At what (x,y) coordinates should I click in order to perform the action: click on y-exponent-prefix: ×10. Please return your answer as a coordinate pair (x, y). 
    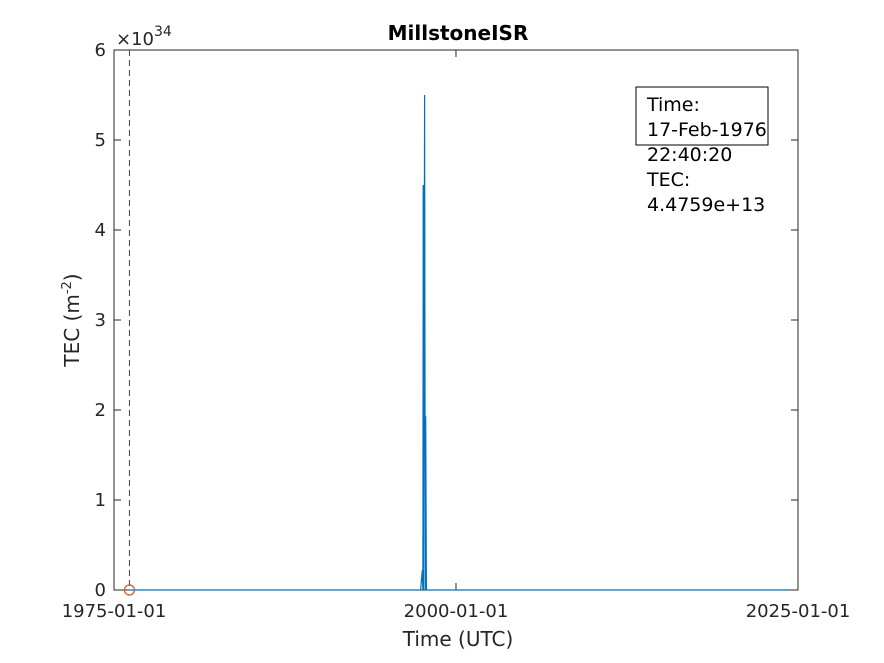
    Looking at the image, I should click on (135, 39).